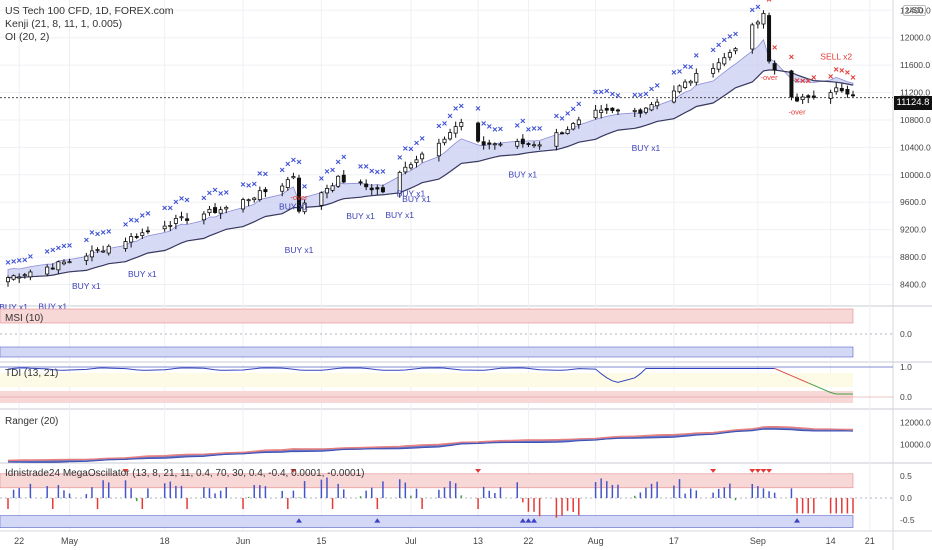  What do you see at coordinates (32, 421) in the screenshot?
I see `ranger-pane-title: Ranger (20)` at bounding box center [32, 421].